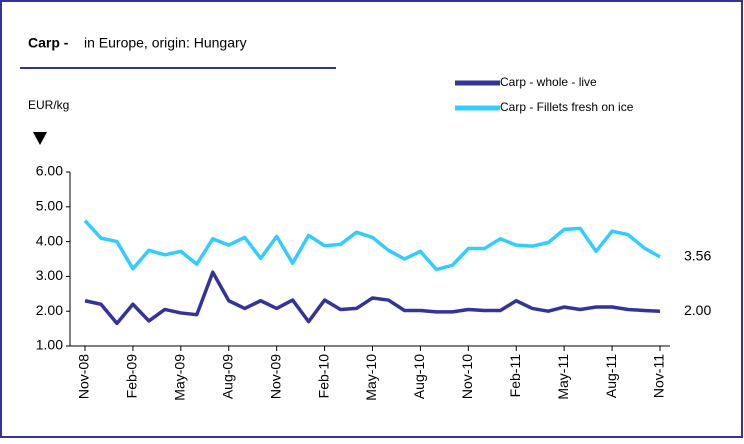 The image size is (744, 444). Describe the element at coordinates (132, 376) in the screenshot. I see `x-tick-label: Feb-09` at that location.